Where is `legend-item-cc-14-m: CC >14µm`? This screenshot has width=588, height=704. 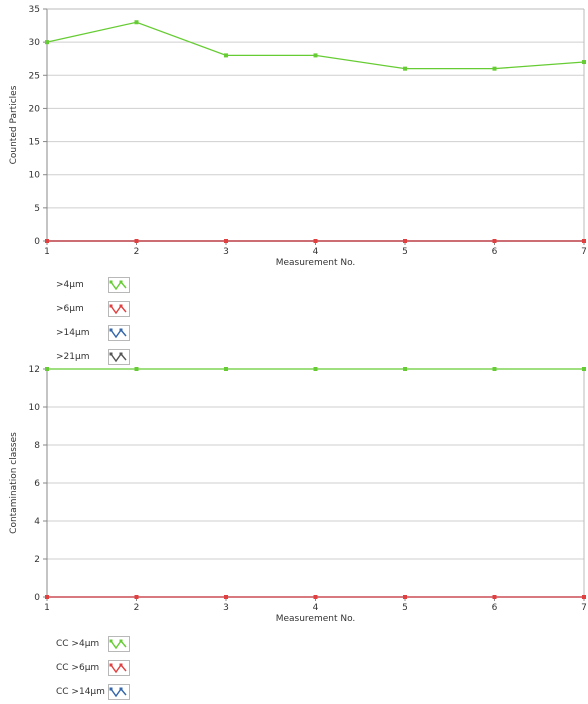 legend-item-cc-14-m: CC >14µm is located at coordinates (93, 692).